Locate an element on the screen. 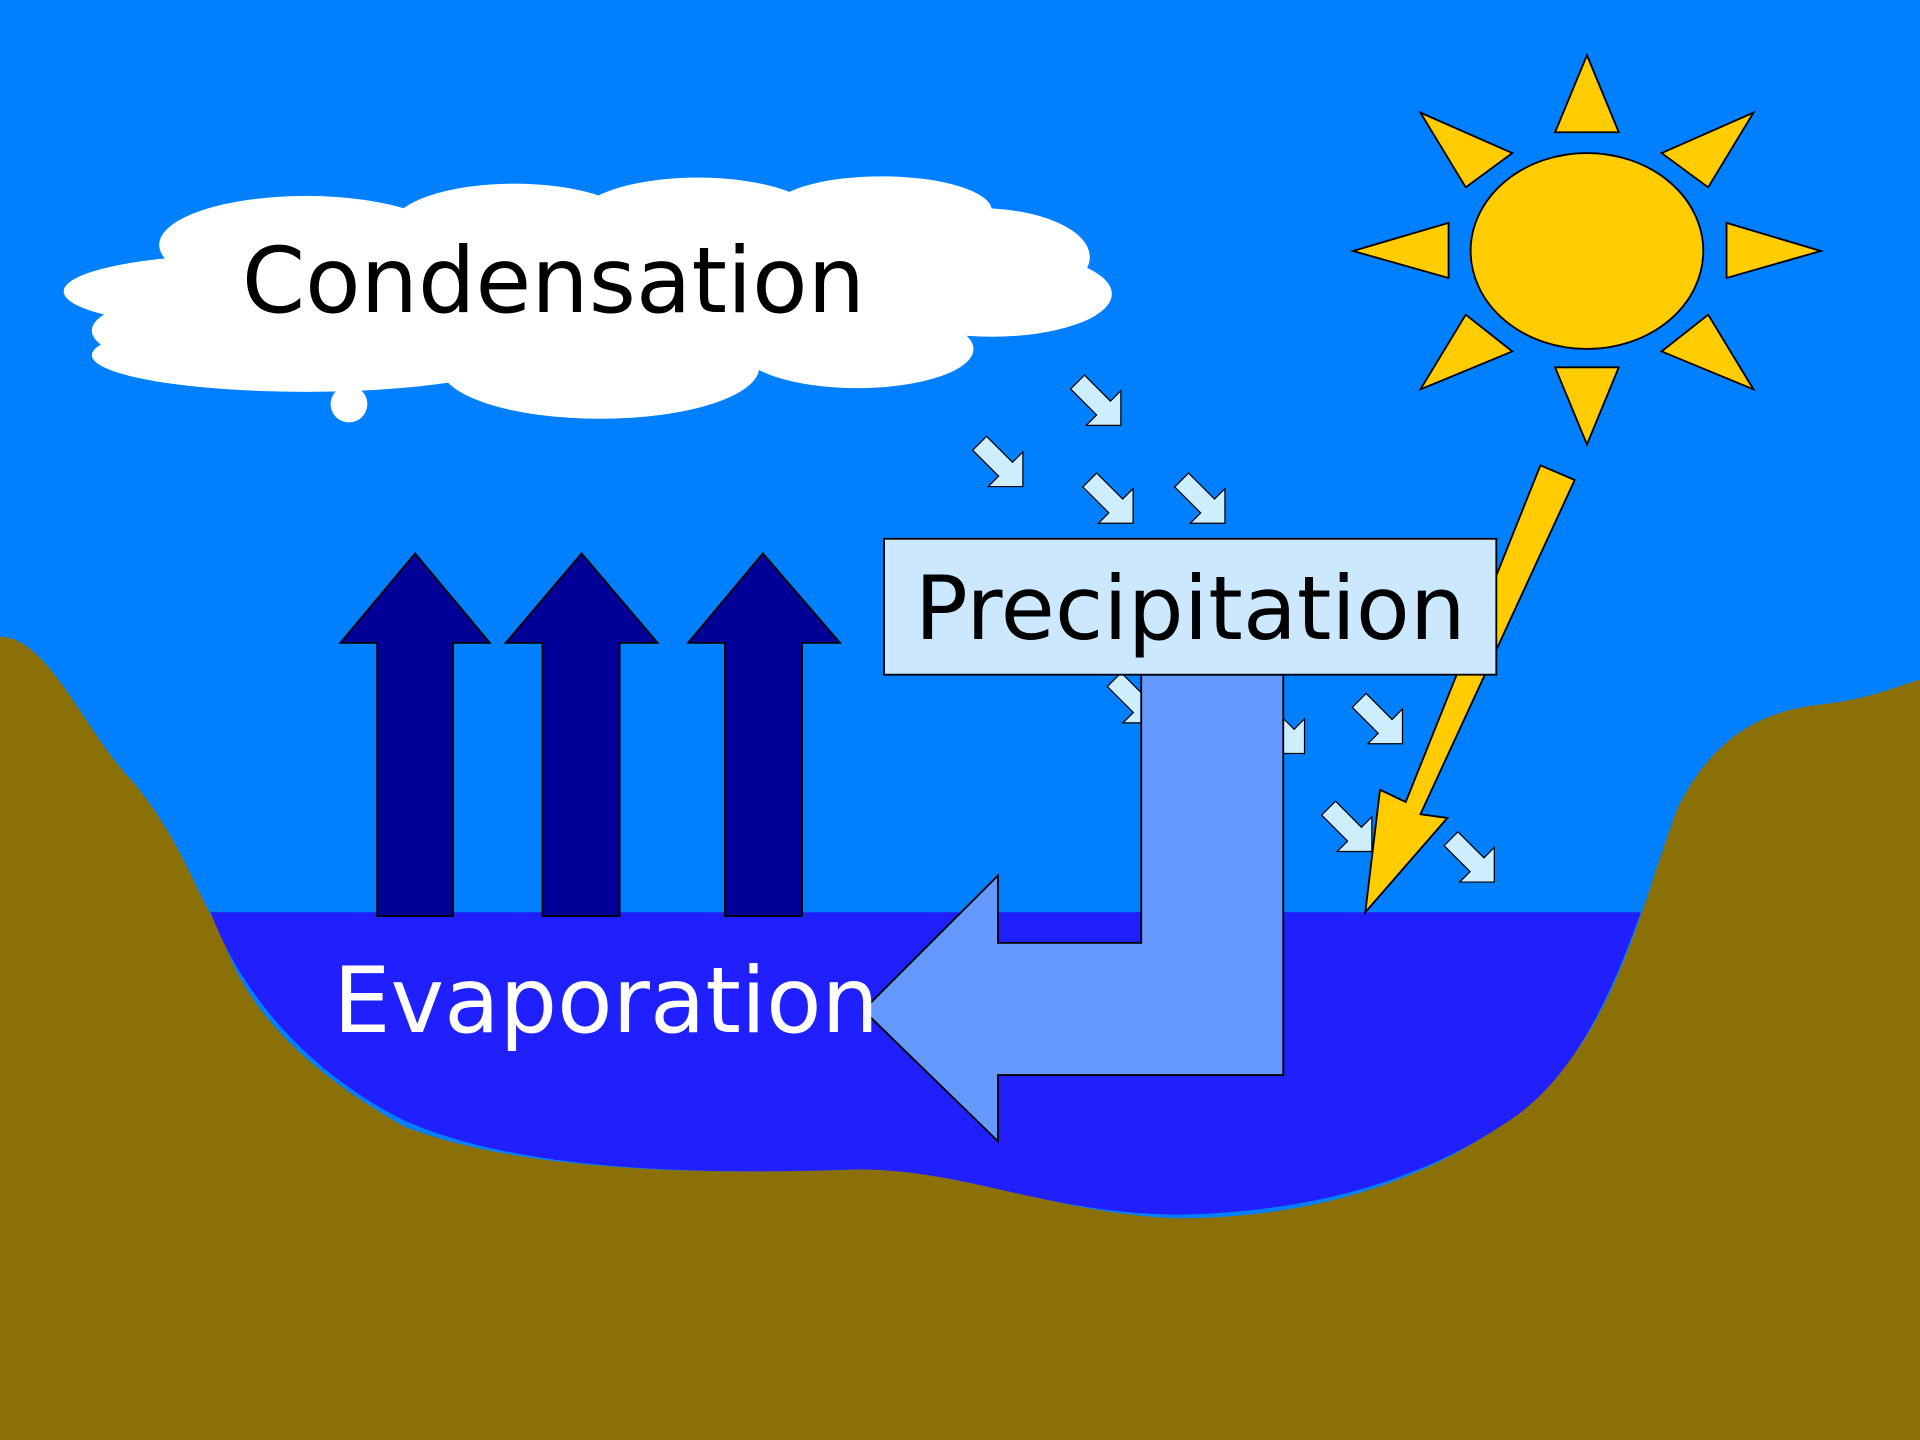 The image size is (1920, 1440). precipitation-label: Precipitation is located at coordinates (1190, 608).